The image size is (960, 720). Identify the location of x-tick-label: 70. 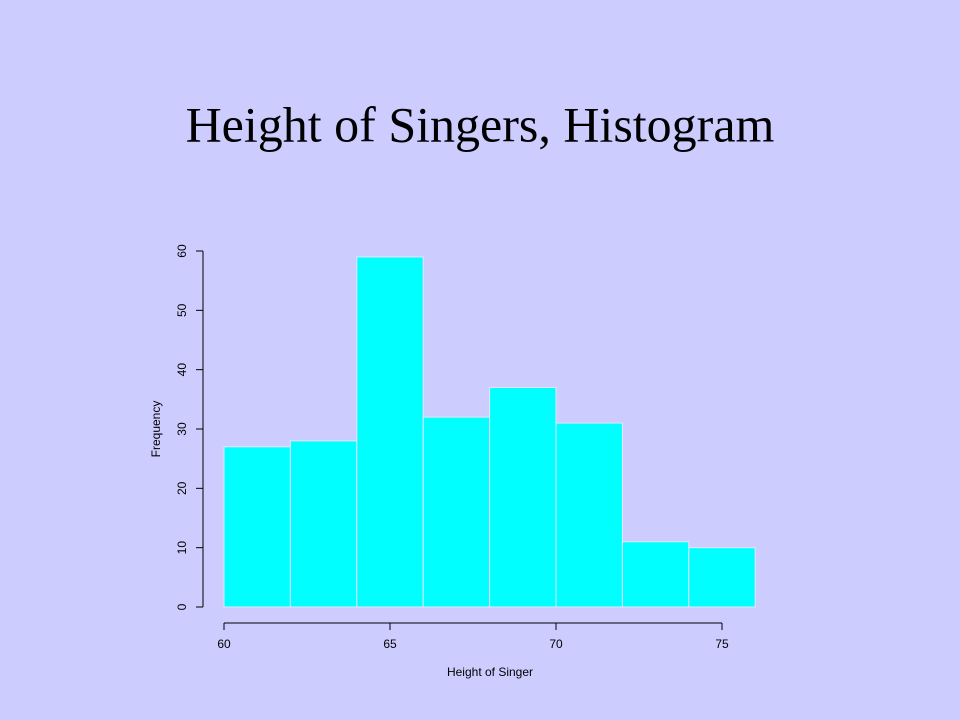
(556, 644).